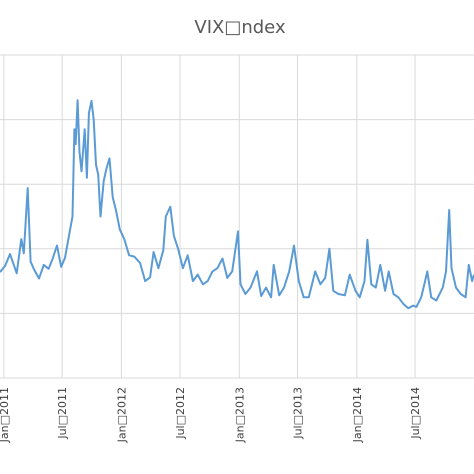 The image size is (474, 474). Describe the element at coordinates (239, 415) in the screenshot. I see `x-tick-label-4: Jan□2013` at that location.